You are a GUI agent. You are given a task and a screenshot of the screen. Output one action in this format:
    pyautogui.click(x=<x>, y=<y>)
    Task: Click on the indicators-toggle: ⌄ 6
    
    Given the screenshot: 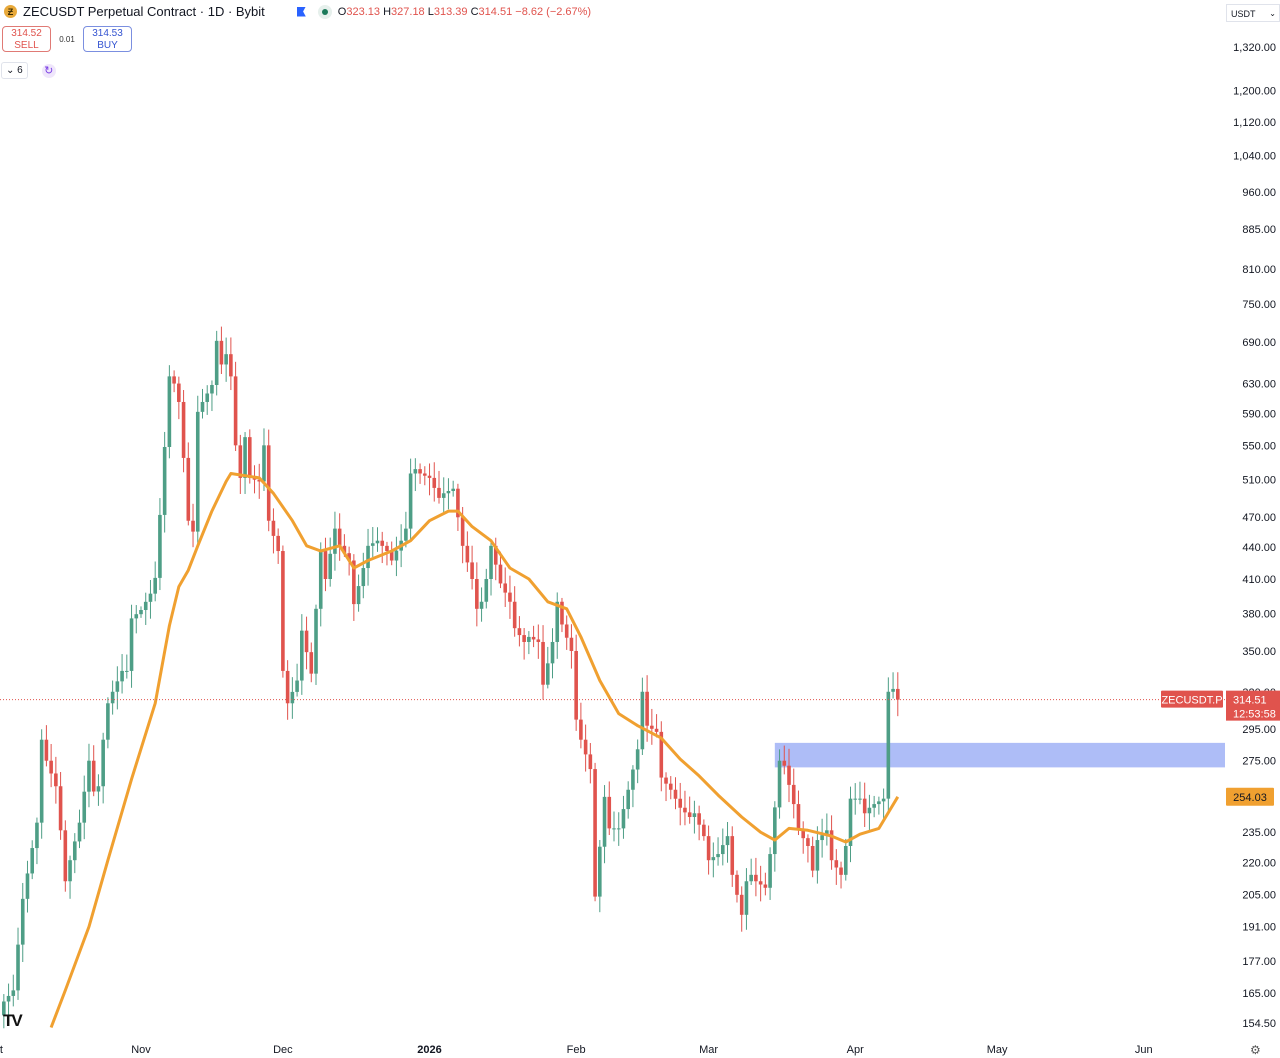 What is the action you would take?
    pyautogui.click(x=14, y=70)
    